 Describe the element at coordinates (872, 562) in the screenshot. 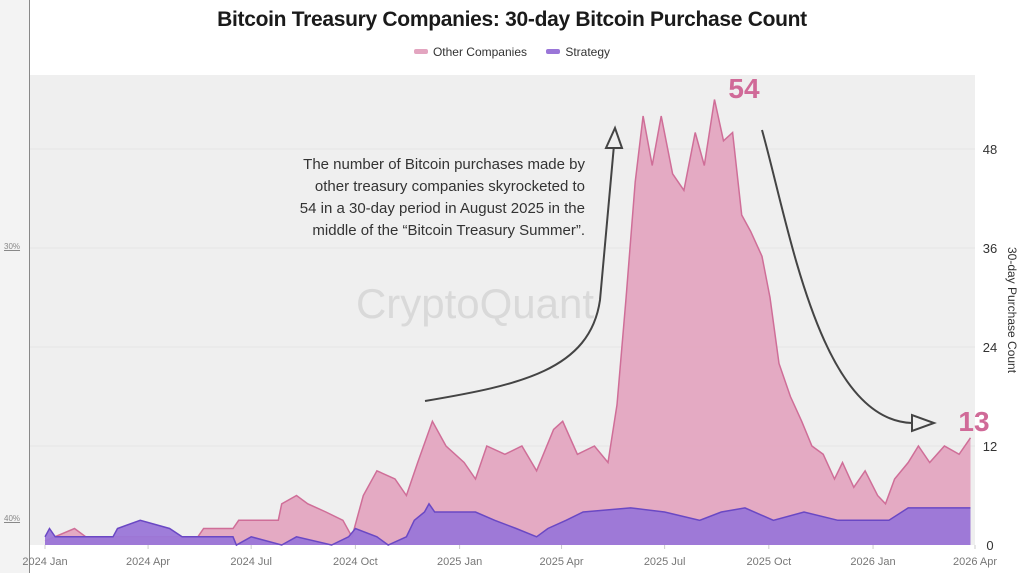

I see `x-tick-label: 2026 Jan` at that location.